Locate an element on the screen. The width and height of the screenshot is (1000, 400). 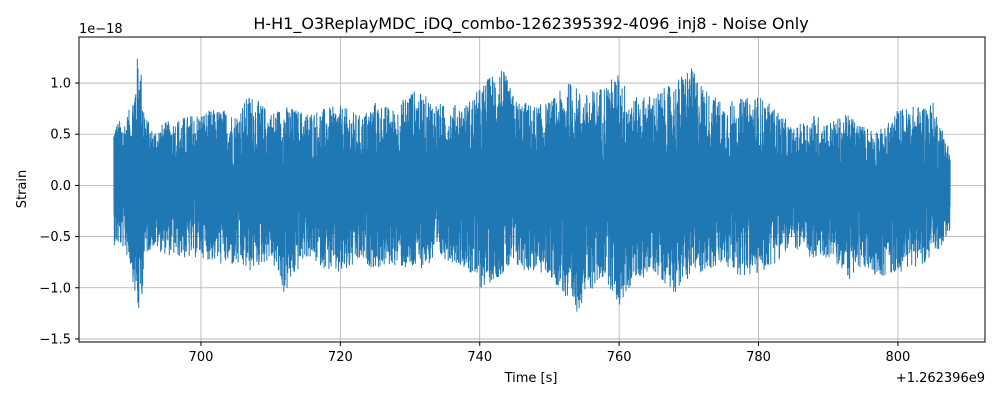
x-offset-label: +1.262396e9 is located at coordinates (940, 378).